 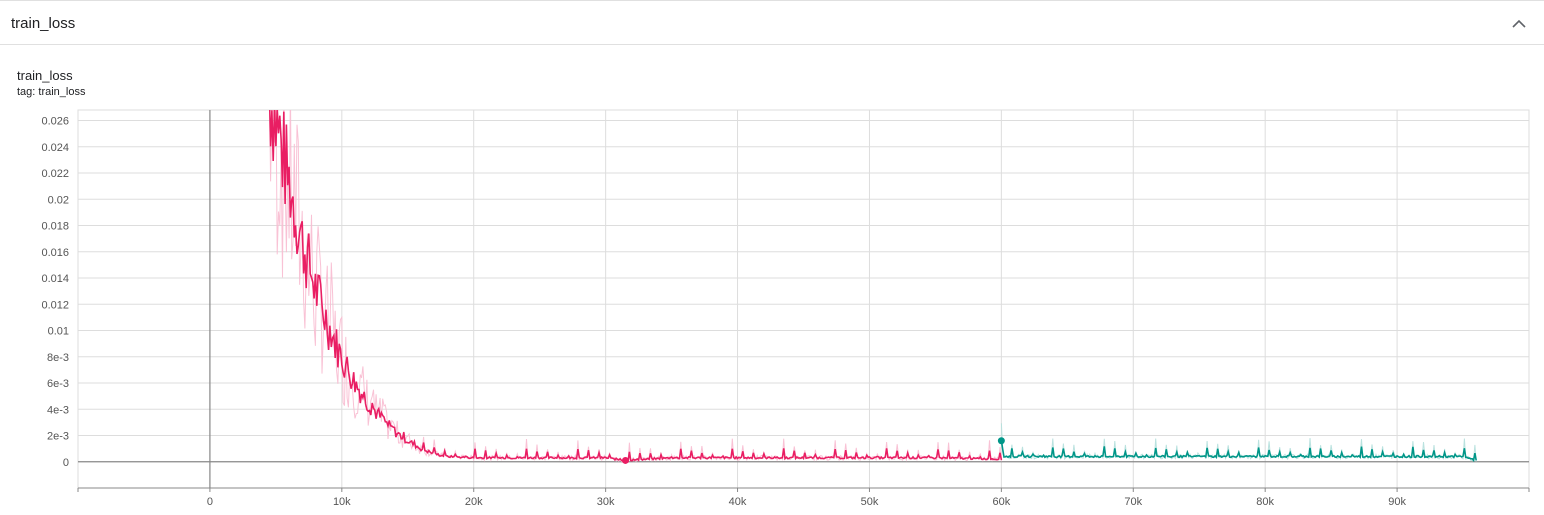 I want to click on card-title: train_loss, so click(x=45, y=75).